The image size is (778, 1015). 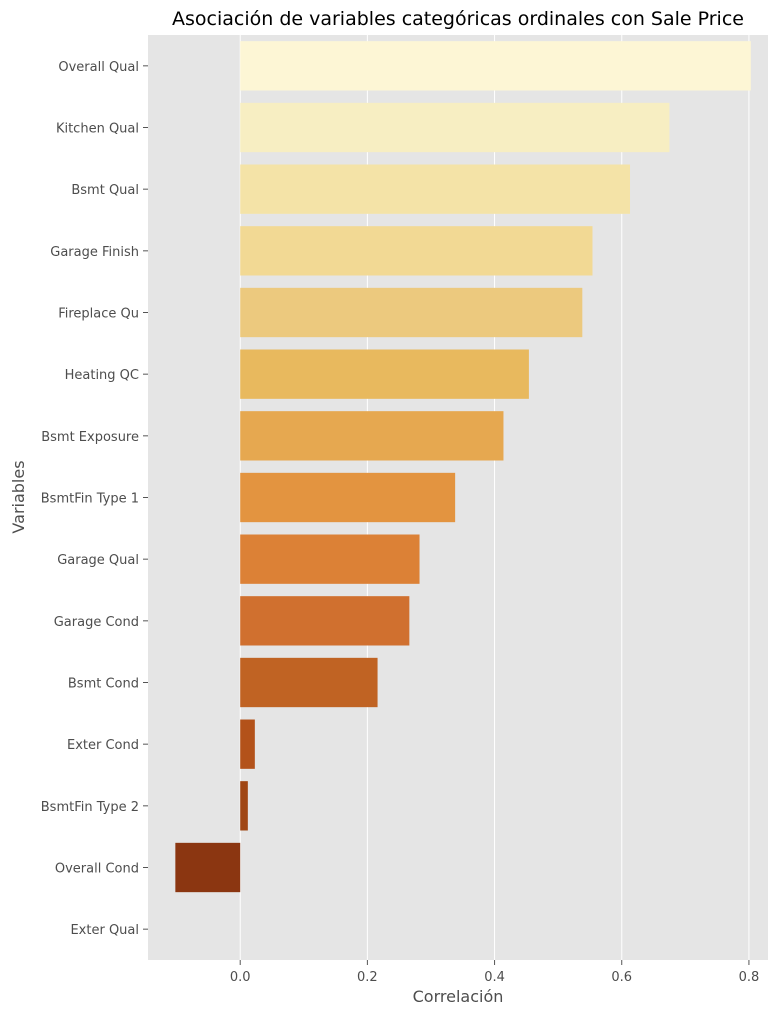 What do you see at coordinates (240, 977) in the screenshot?
I see `x-tick-label: 0.0` at bounding box center [240, 977].